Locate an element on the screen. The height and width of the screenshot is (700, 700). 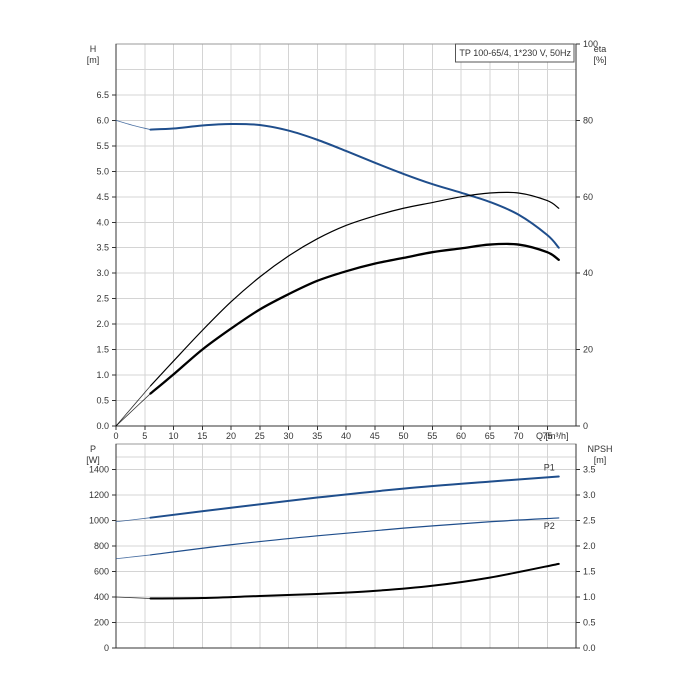
x-tick-label: 35 is located at coordinates (317, 436).